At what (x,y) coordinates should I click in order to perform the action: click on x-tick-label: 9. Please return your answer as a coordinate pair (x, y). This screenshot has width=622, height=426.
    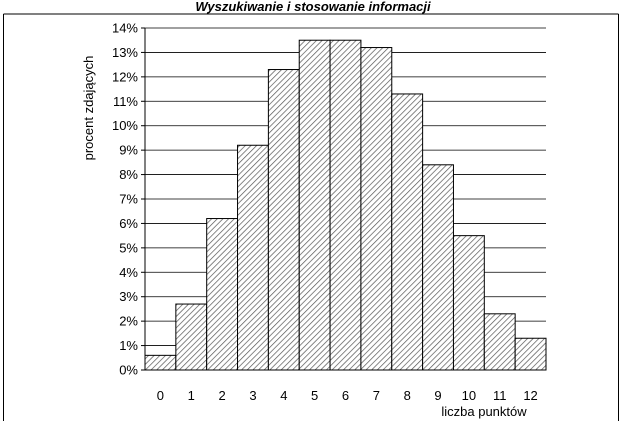
    Looking at the image, I should click on (437, 395).